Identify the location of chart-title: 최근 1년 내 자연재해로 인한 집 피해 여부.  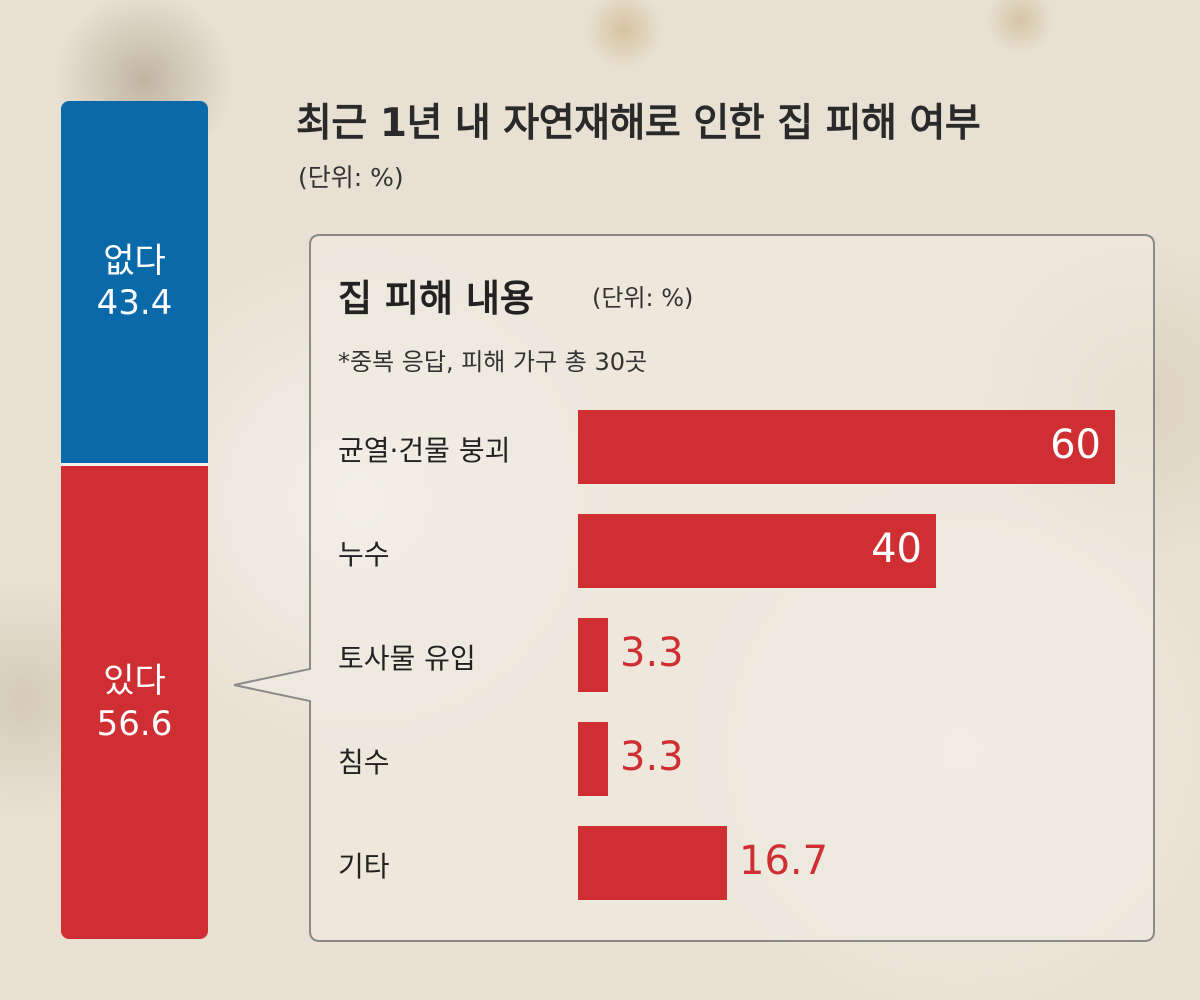
(638, 123).